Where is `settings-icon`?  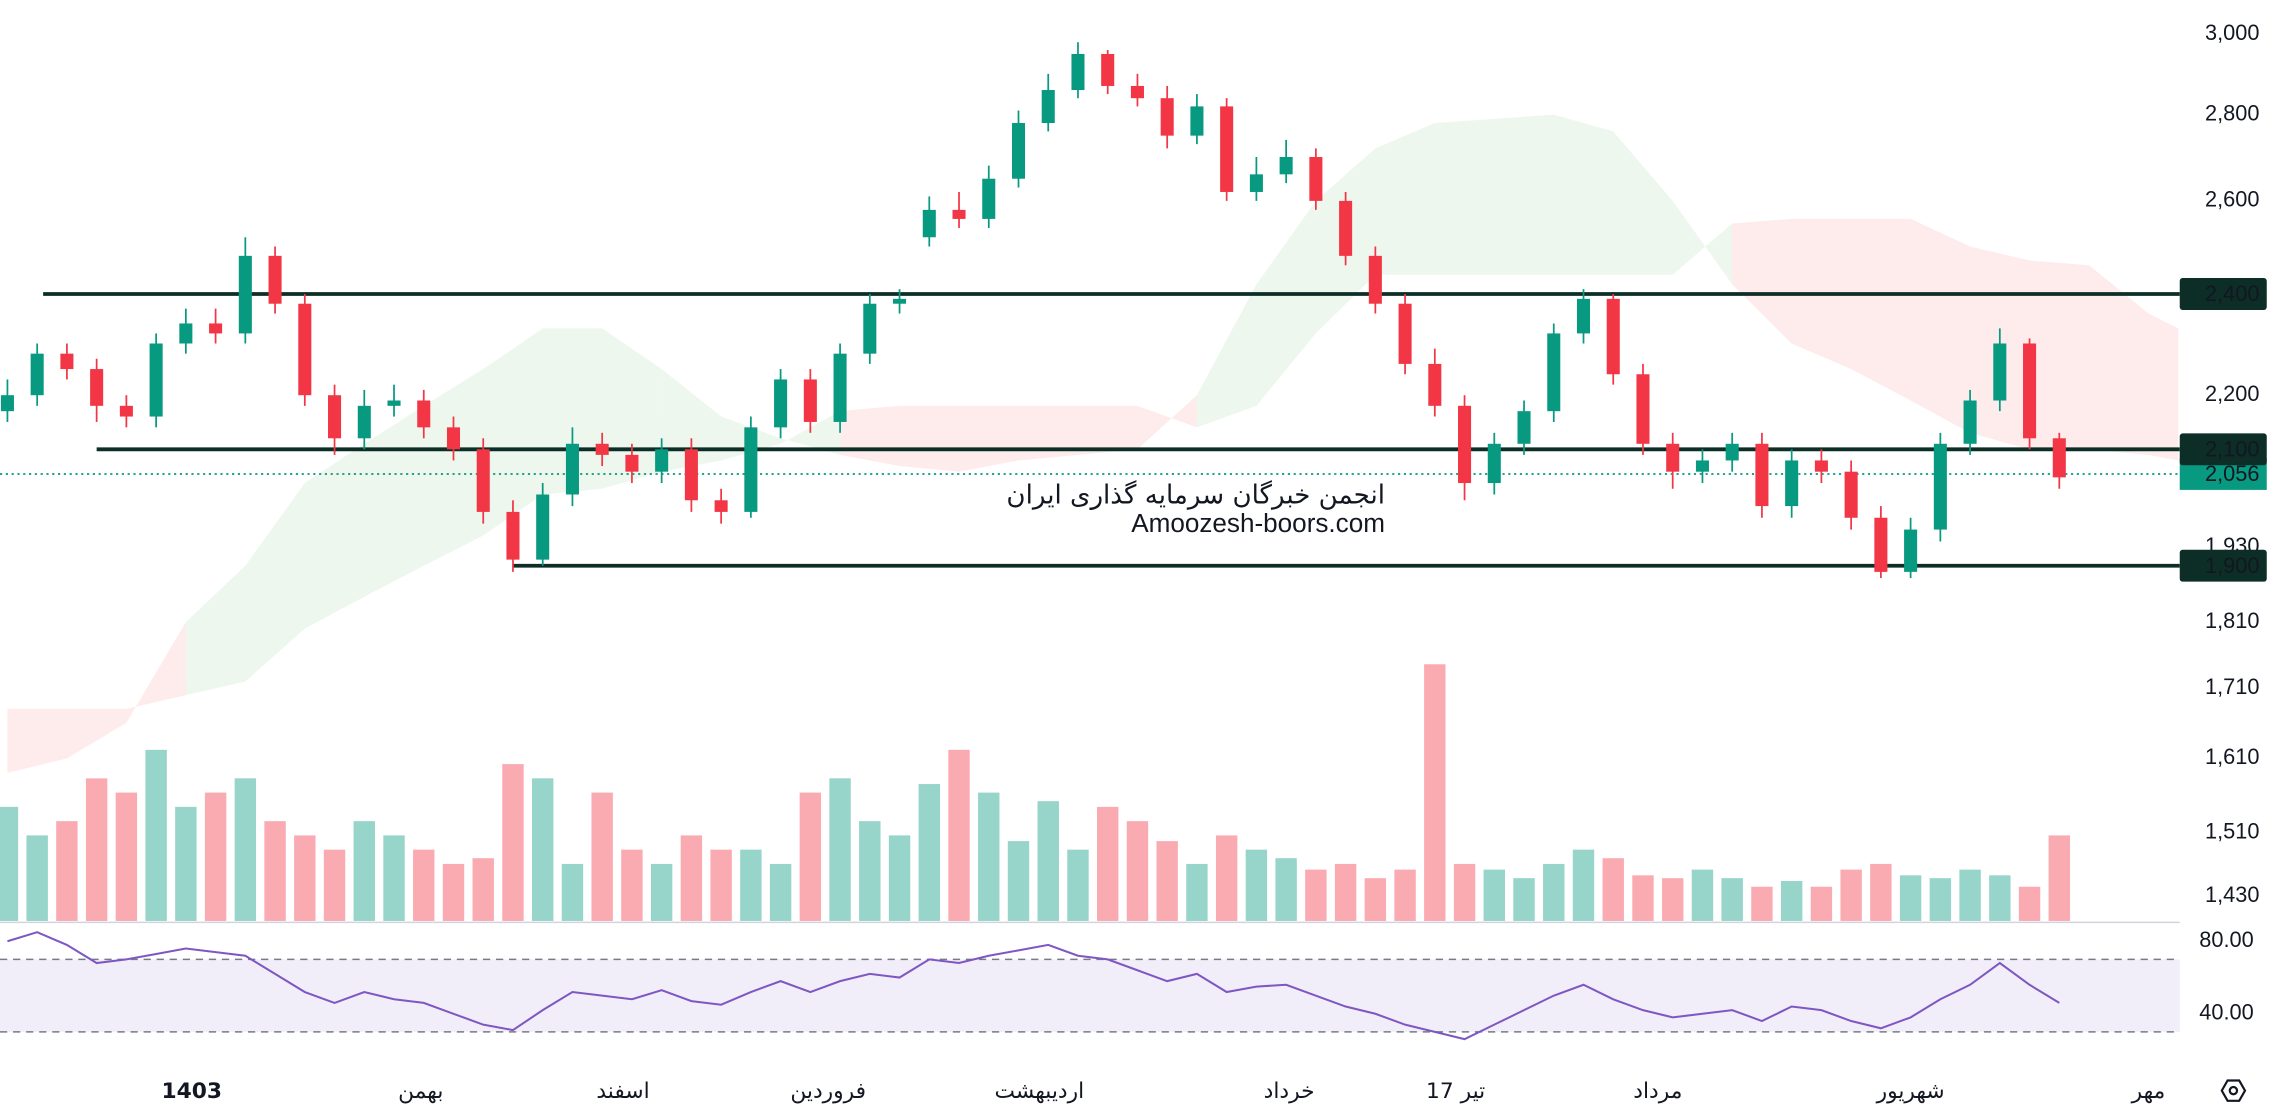 settings-icon is located at coordinates (2233, 1090).